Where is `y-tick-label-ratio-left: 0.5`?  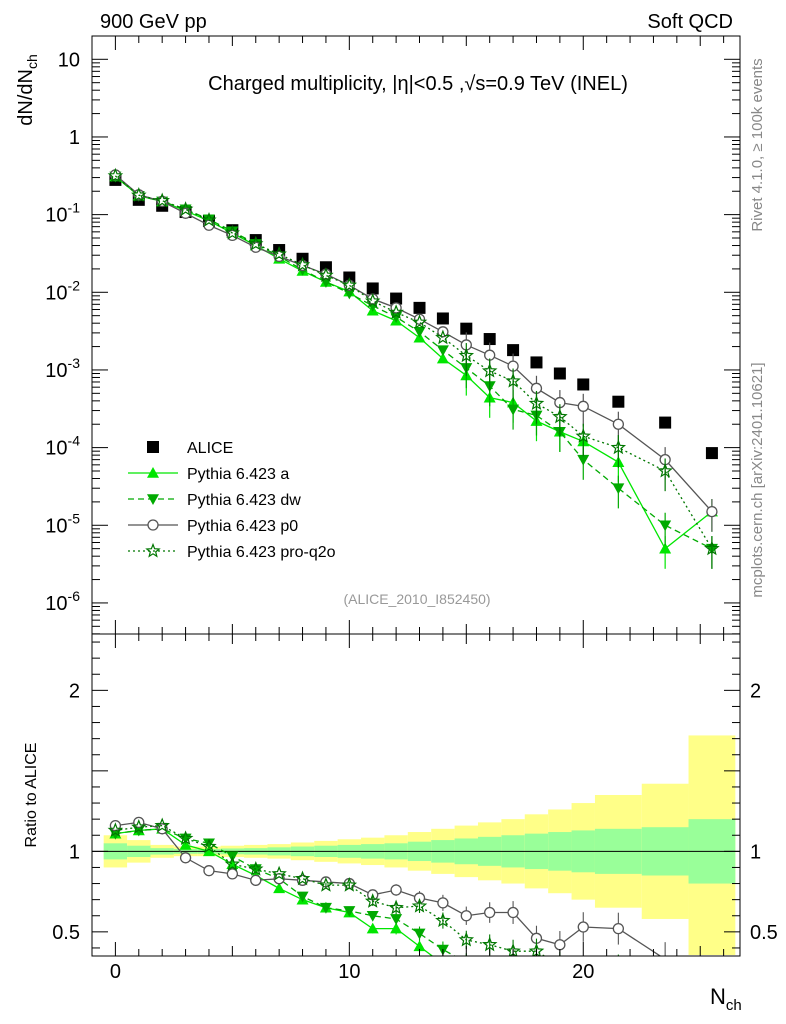 y-tick-label-ratio-left: 0.5 is located at coordinates (66, 933).